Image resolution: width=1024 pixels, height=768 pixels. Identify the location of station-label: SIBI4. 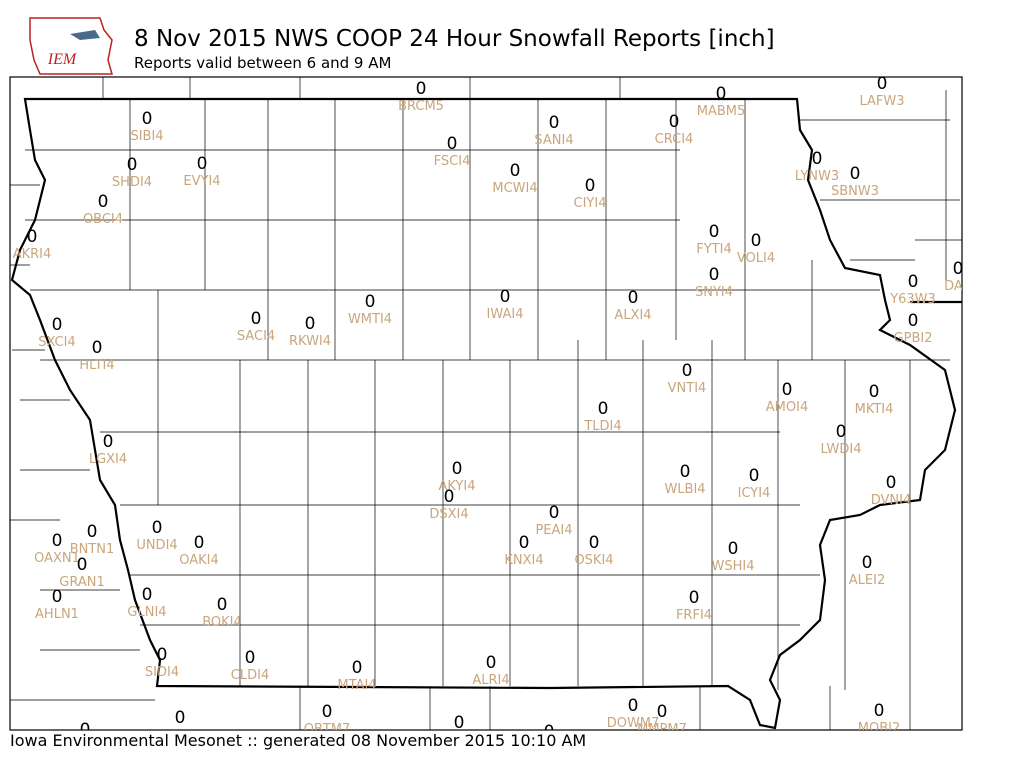
(146, 136).